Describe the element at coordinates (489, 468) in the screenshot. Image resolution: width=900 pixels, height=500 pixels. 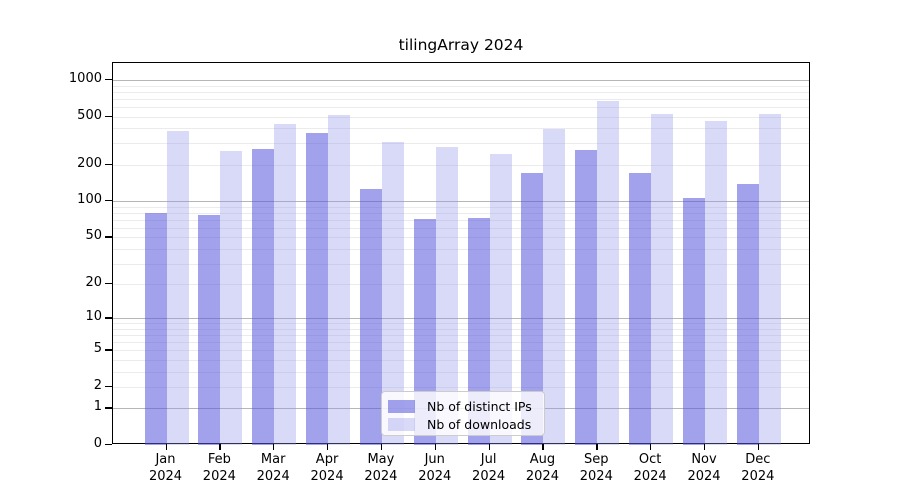
I see `x-tick-label-jul-2024: Jul 2024` at that location.